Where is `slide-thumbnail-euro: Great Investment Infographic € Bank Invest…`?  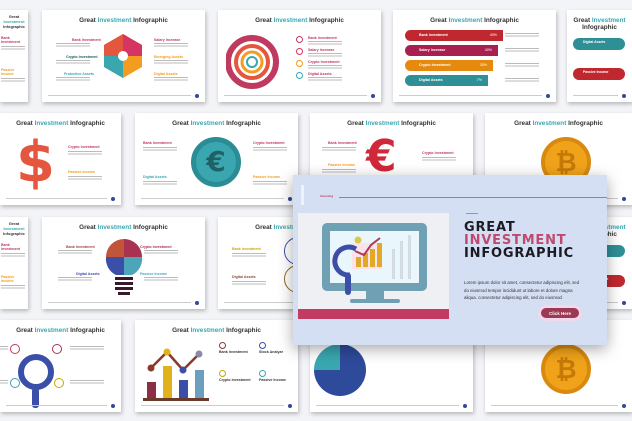
slide-thumbnail-euro: Great Investment Infographic € Bank Invest… is located at coordinates (216, 159).